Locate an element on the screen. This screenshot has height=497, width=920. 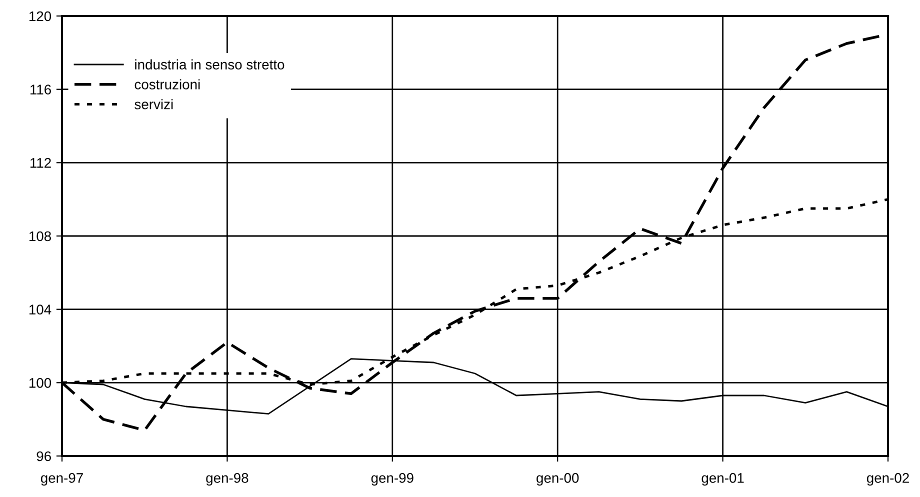
x-tick-label: gen-00 is located at coordinates (557, 479).